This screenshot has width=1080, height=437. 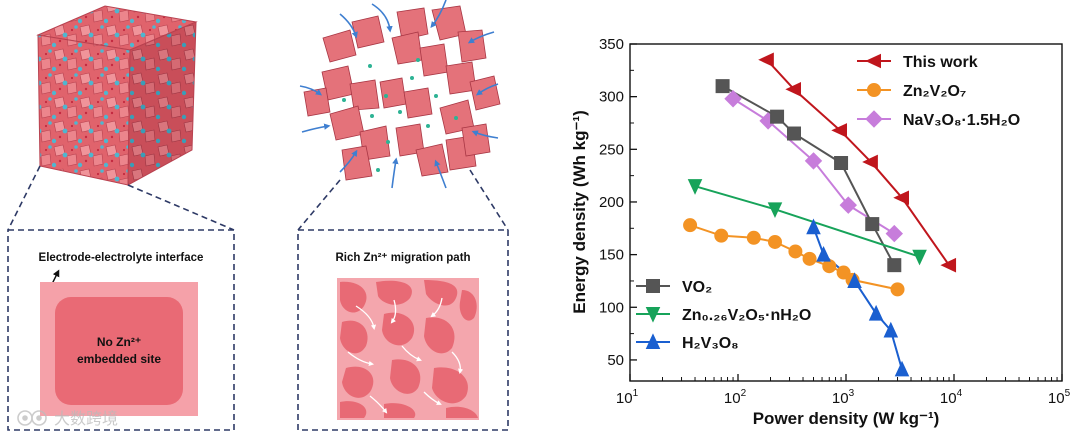 What do you see at coordinates (119, 359) in the screenshot?
I see `no-zn-site-label-line2: embedded site` at bounding box center [119, 359].